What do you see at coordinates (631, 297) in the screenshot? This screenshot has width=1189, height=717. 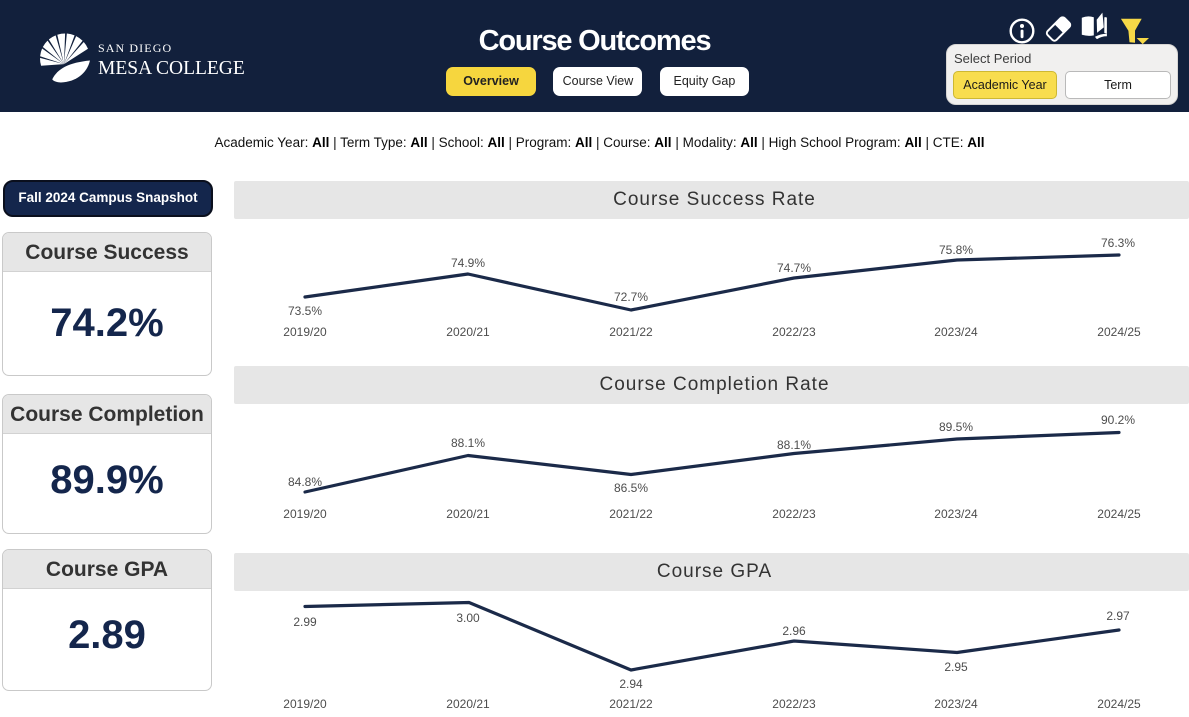 I see `svg-text: 72.7%` at bounding box center [631, 297].